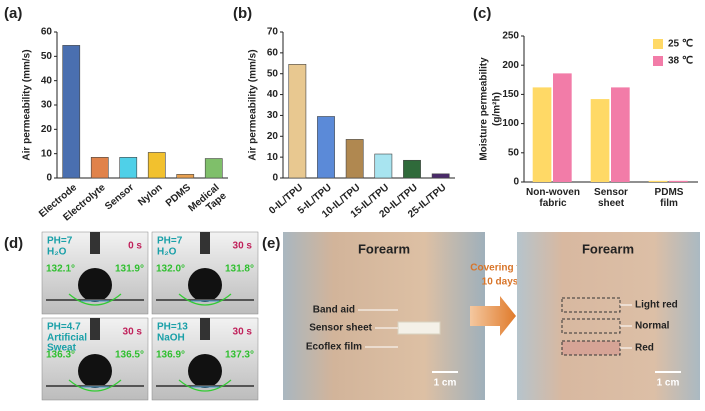 This screenshot has height=411, width=705. Describe the element at coordinates (553, 203) in the screenshot. I see `label-line: fabric` at that location.